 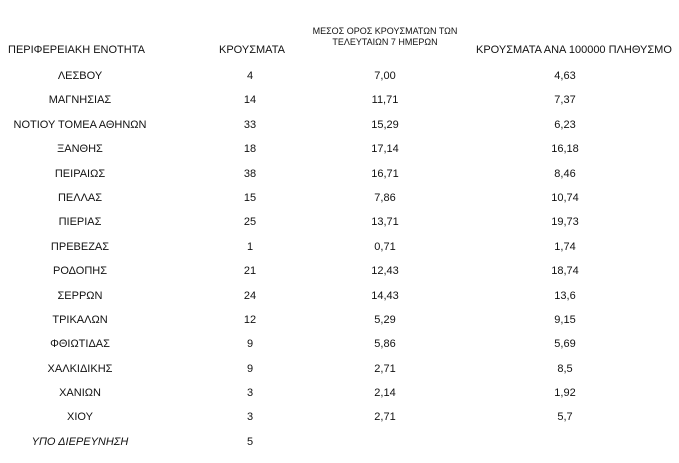 What do you see at coordinates (80, 271) in the screenshot?
I see `region-cell: ΡΟΔΟΠΗΣ` at bounding box center [80, 271].